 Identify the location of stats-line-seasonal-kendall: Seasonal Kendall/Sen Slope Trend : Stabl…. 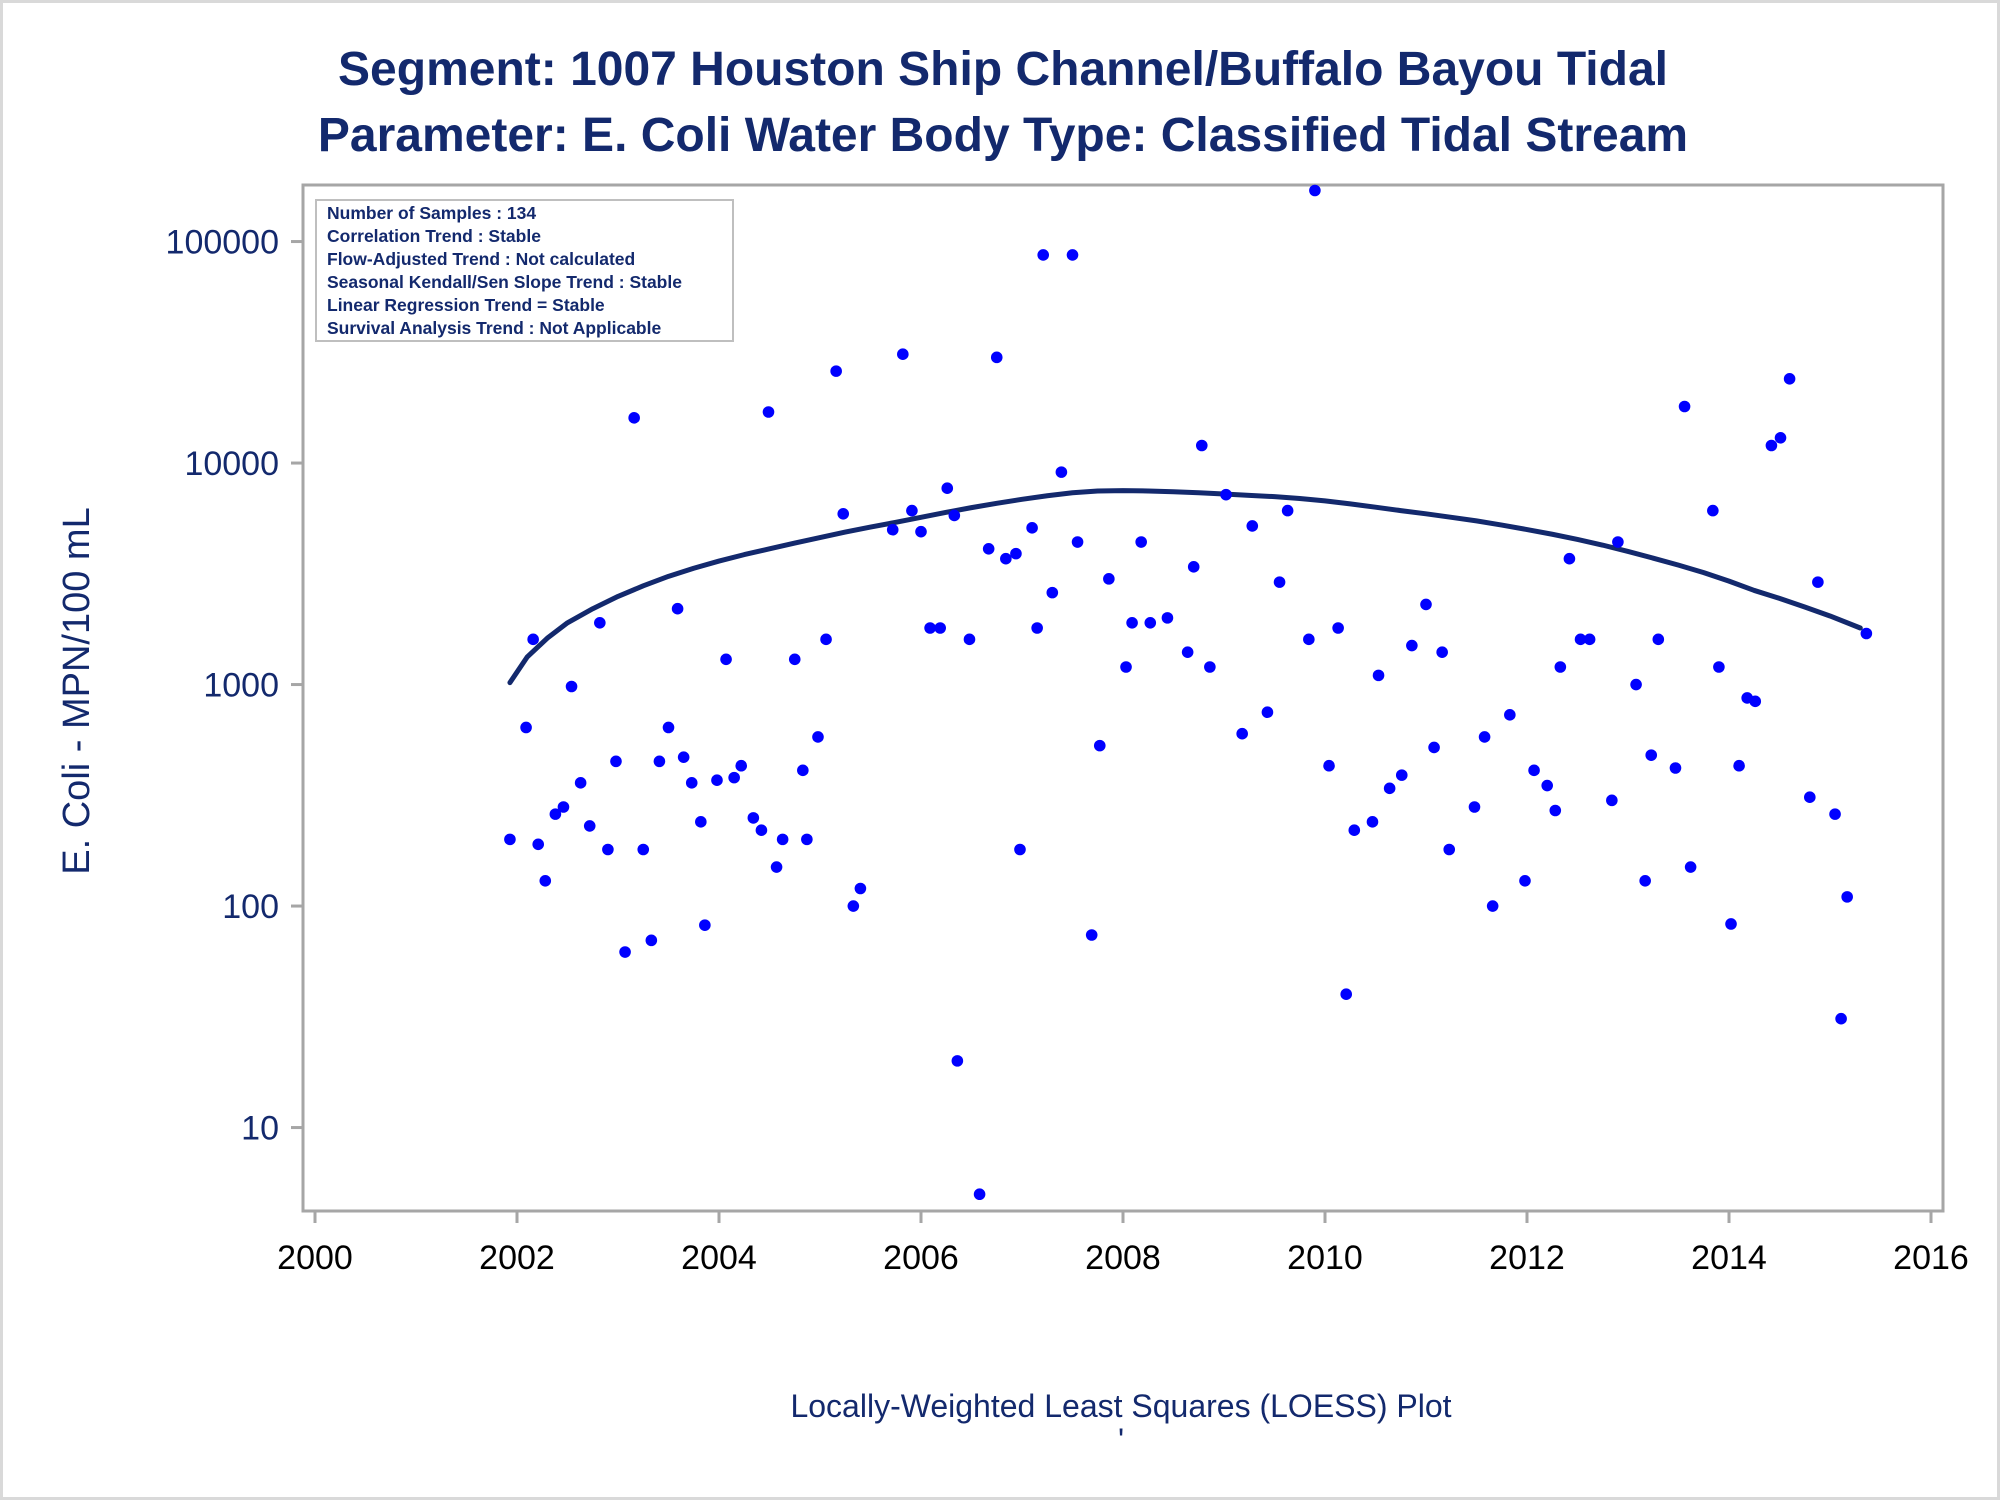
(504, 282).